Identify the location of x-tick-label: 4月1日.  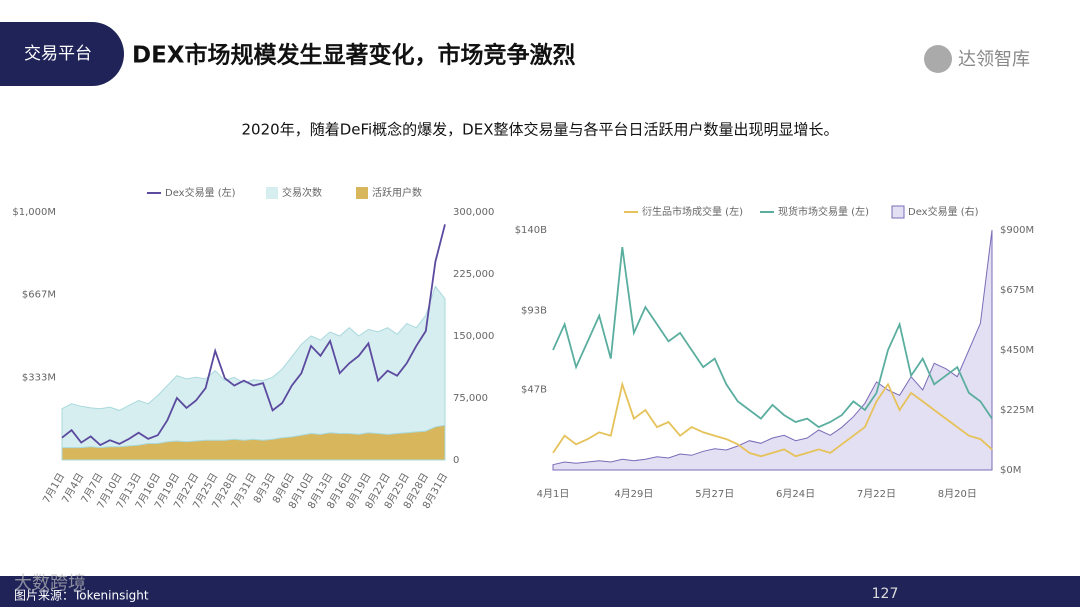
(553, 494).